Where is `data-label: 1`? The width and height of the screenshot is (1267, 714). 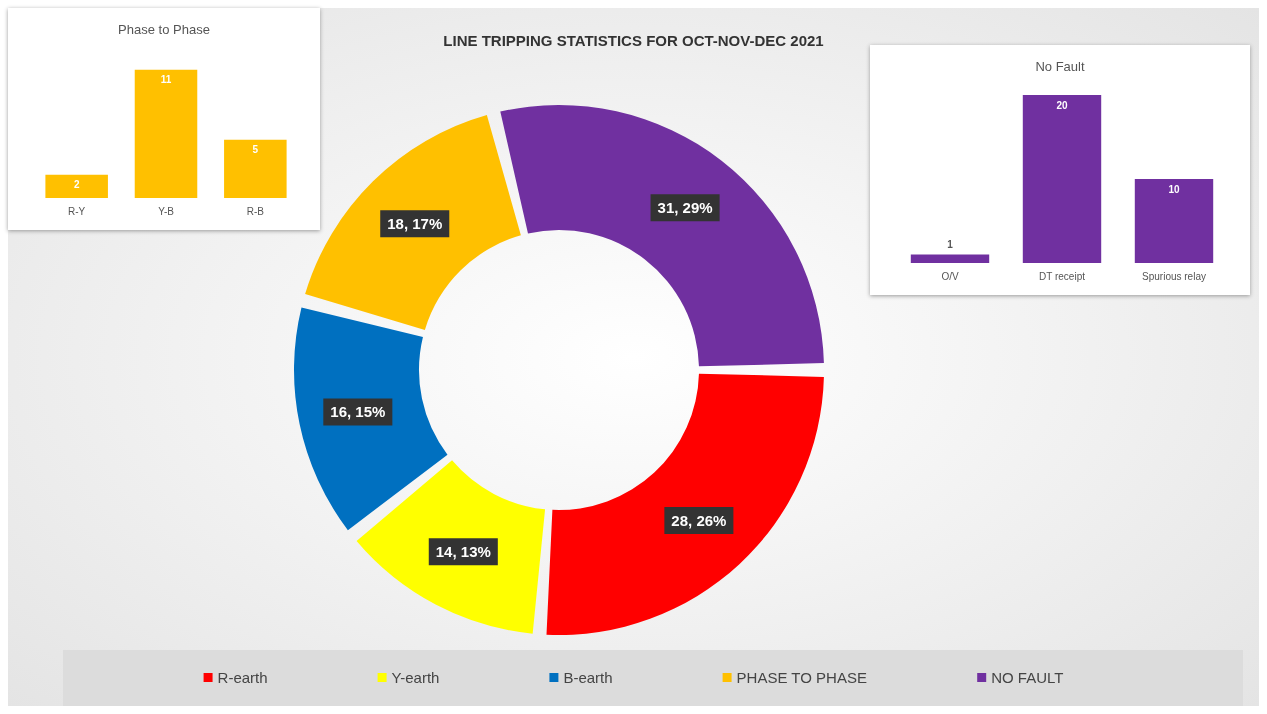
data-label: 1 is located at coordinates (950, 245).